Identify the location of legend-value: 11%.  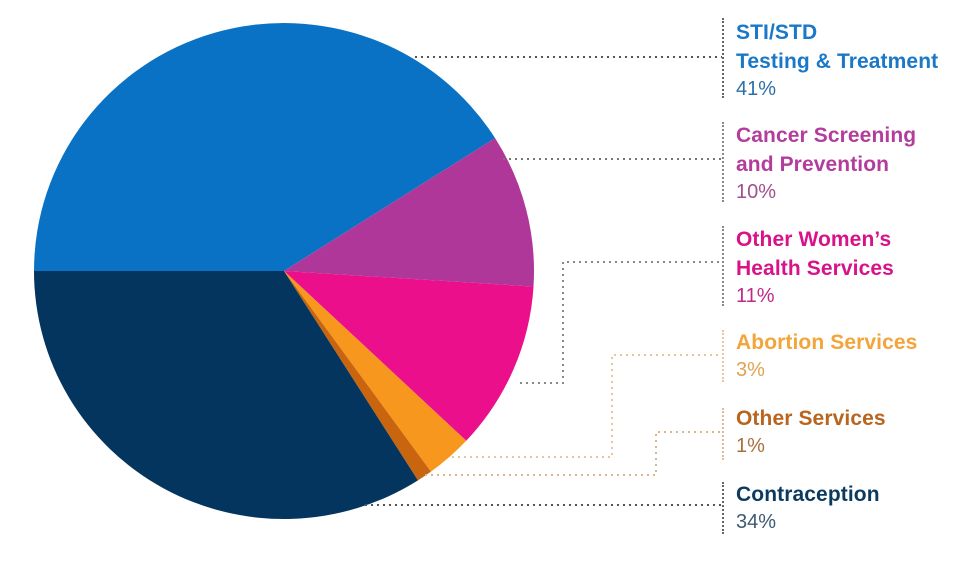
(755, 296).